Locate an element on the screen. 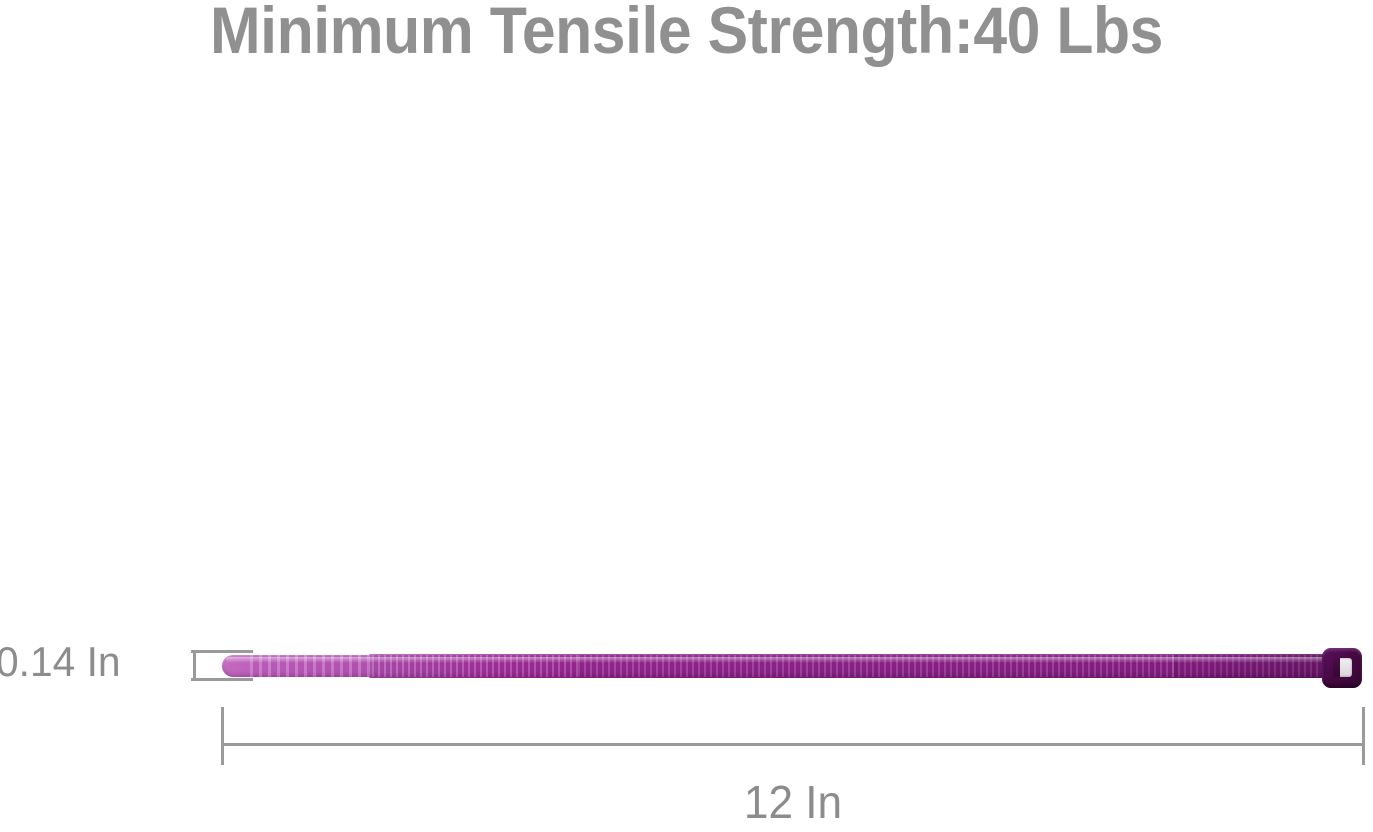 The image size is (1373, 832). length-dimension-label: 12 In is located at coordinates (793, 802).